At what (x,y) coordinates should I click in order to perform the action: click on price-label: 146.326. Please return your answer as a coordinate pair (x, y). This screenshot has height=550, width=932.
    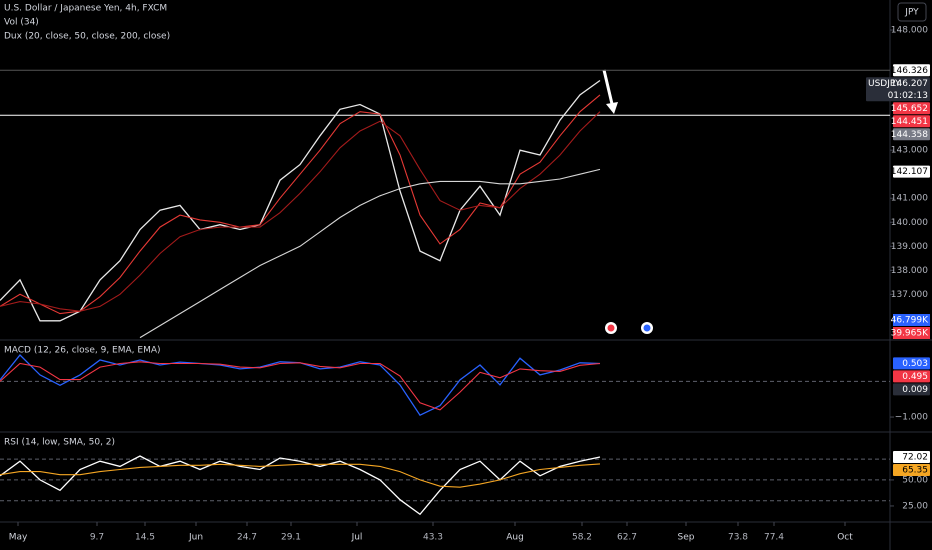
    Looking at the image, I should click on (910, 70).